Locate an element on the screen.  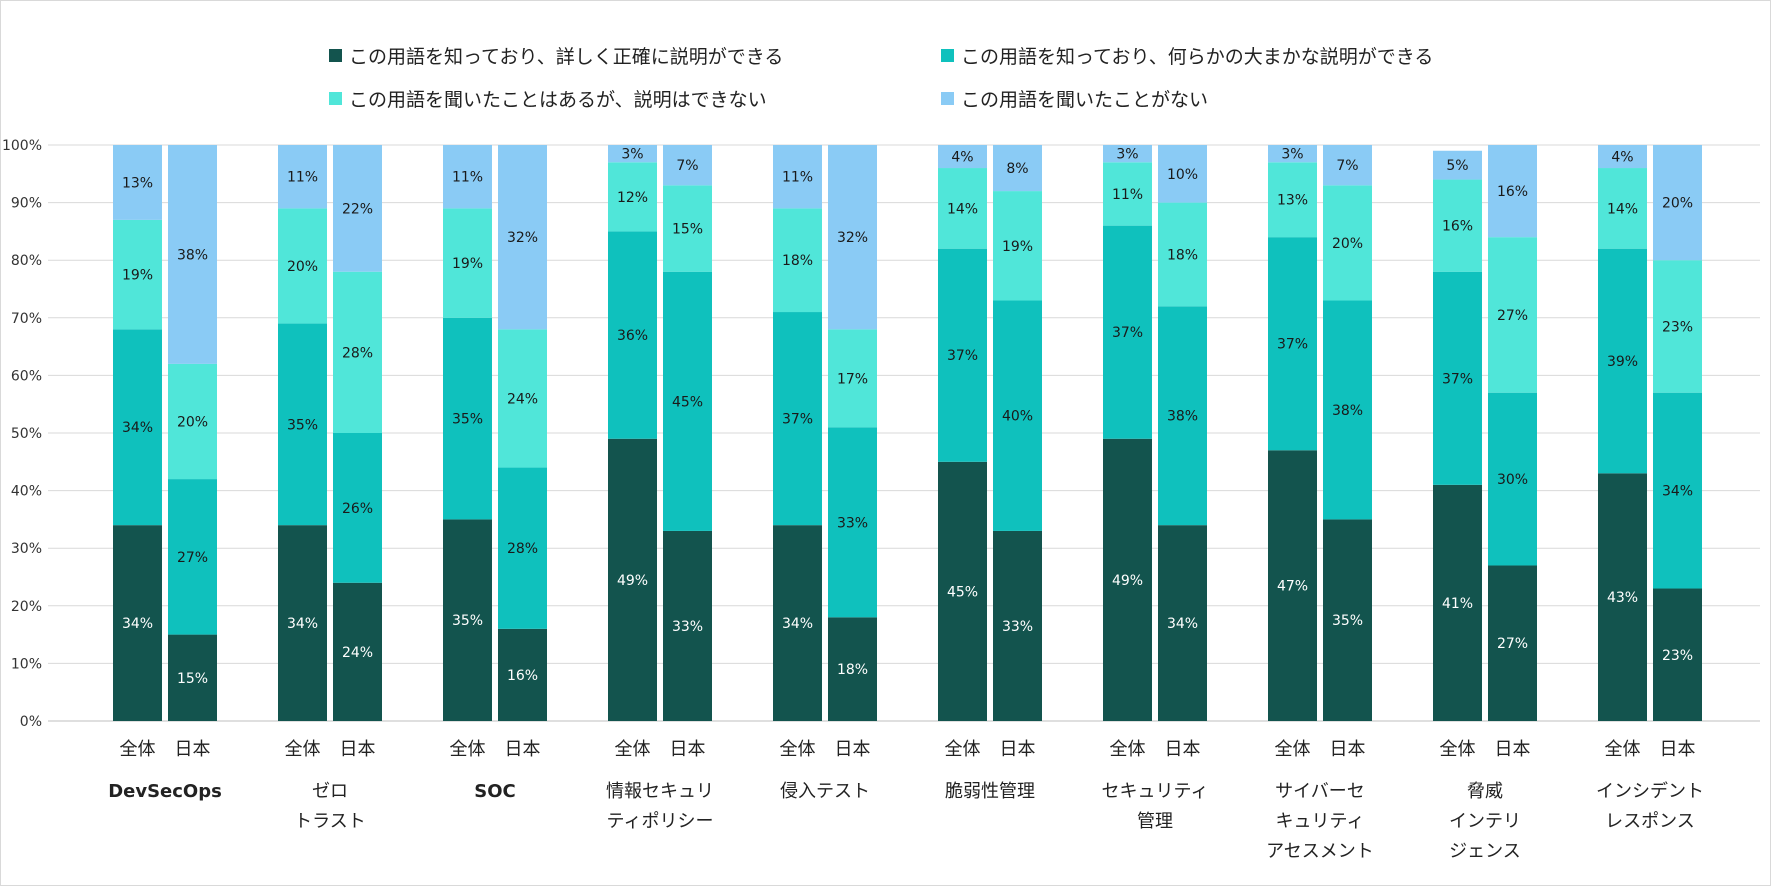
data-label: 19% is located at coordinates (137, 276).